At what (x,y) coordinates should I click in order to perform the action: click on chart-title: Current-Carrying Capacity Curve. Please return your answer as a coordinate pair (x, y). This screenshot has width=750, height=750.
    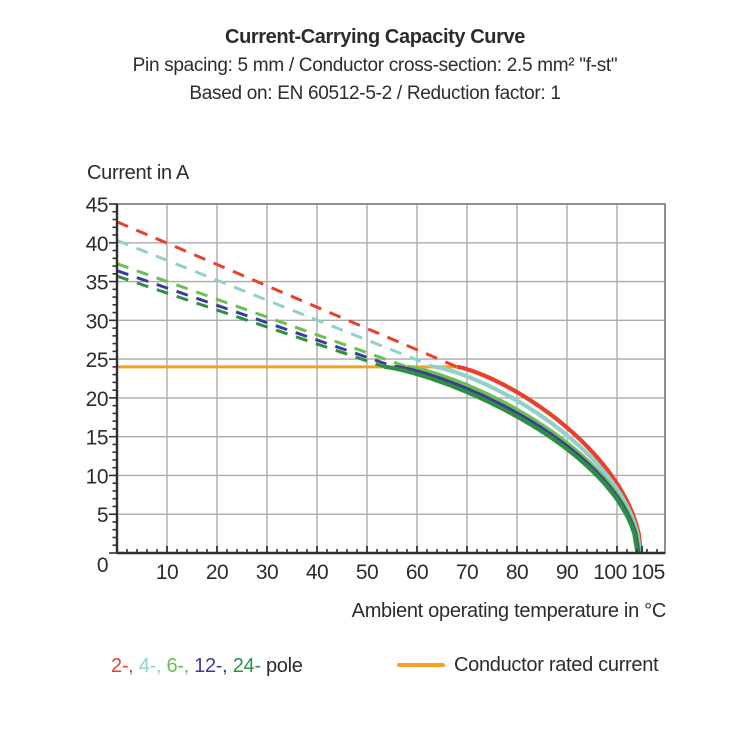
    Looking at the image, I should click on (375, 37).